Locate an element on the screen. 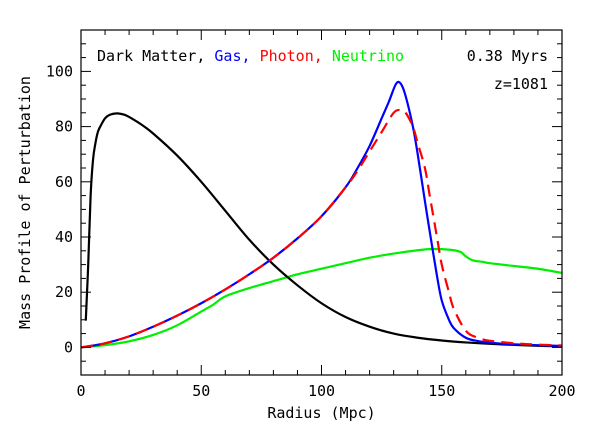  legend: Dark Matter, Gas, Photon, Neutrino is located at coordinates (250, 56).